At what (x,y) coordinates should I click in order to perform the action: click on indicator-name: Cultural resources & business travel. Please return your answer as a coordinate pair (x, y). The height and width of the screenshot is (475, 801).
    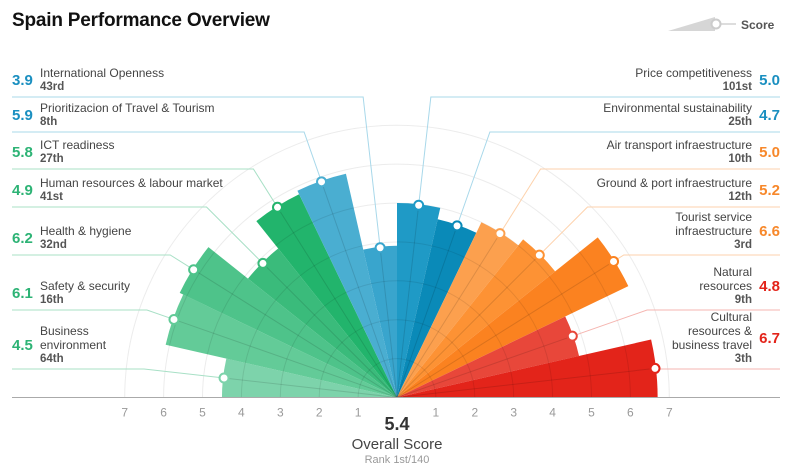
    Looking at the image, I should click on (711, 331).